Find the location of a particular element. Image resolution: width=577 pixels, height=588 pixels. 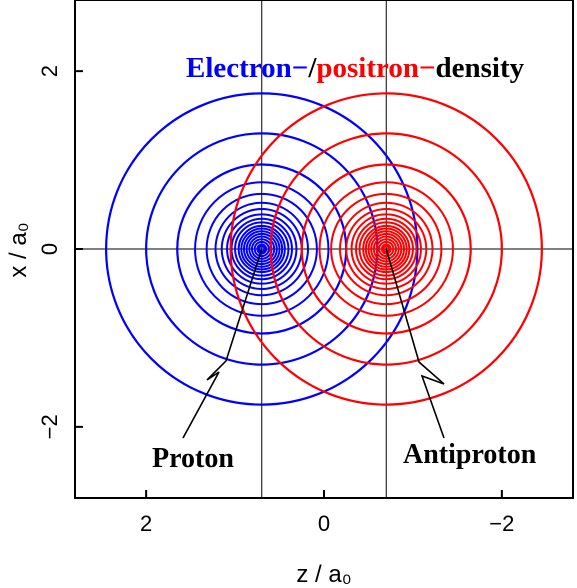

x-tick-label: 0 is located at coordinates (324, 523).